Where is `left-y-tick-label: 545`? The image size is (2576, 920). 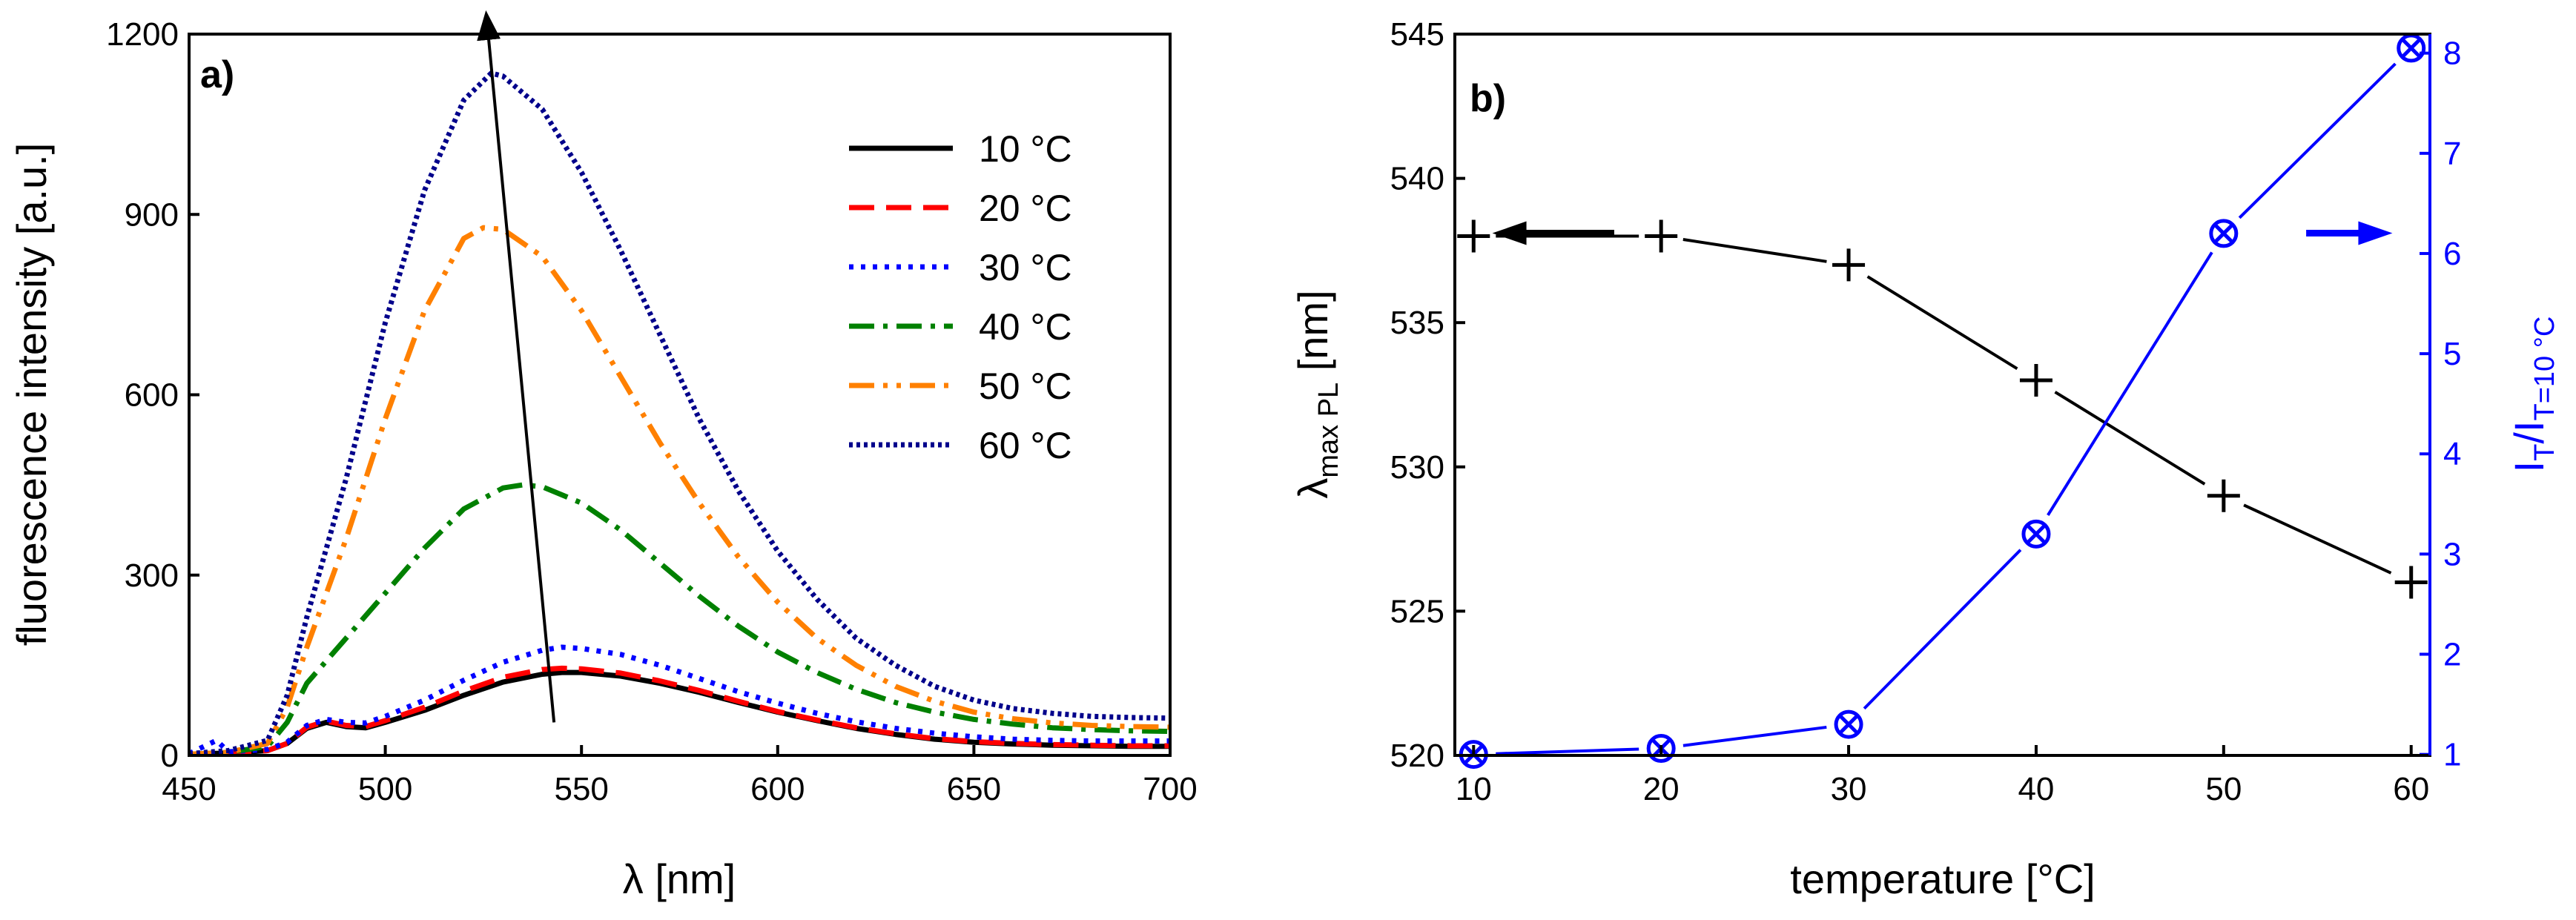 left-y-tick-label: 545 is located at coordinates (1417, 34).